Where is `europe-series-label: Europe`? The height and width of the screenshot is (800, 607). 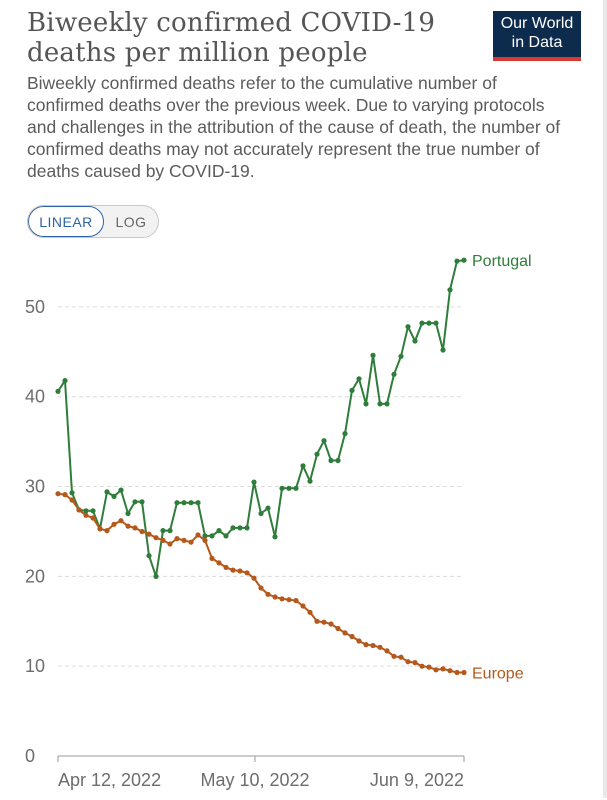
europe-series-label: Europe is located at coordinates (498, 673).